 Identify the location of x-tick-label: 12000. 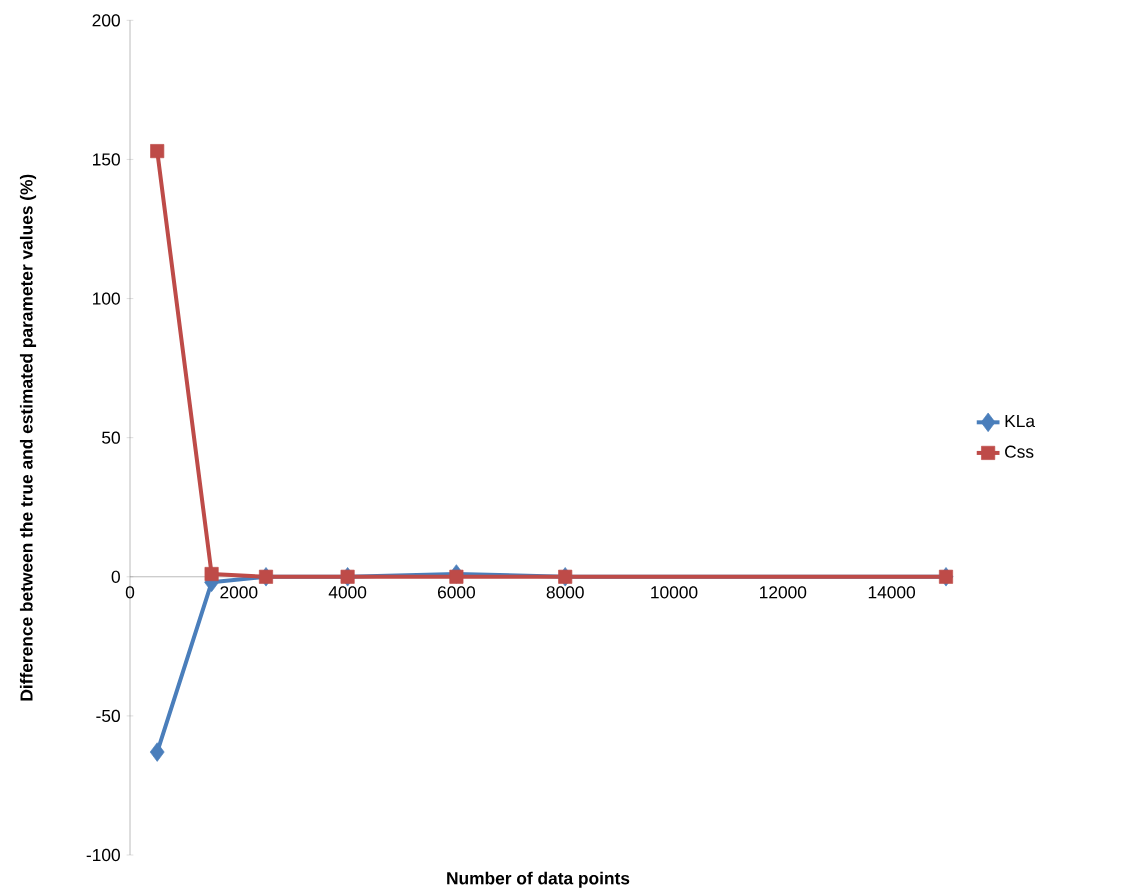
(783, 592).